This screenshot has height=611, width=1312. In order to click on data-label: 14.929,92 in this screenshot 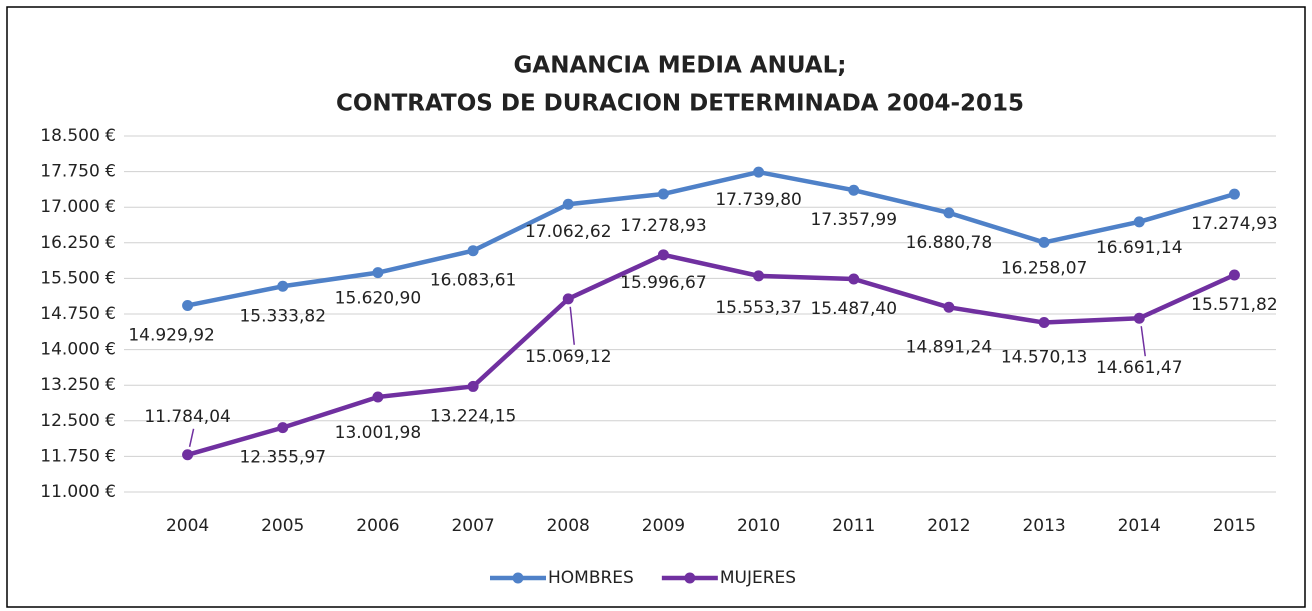, I will do `click(171, 335)`.